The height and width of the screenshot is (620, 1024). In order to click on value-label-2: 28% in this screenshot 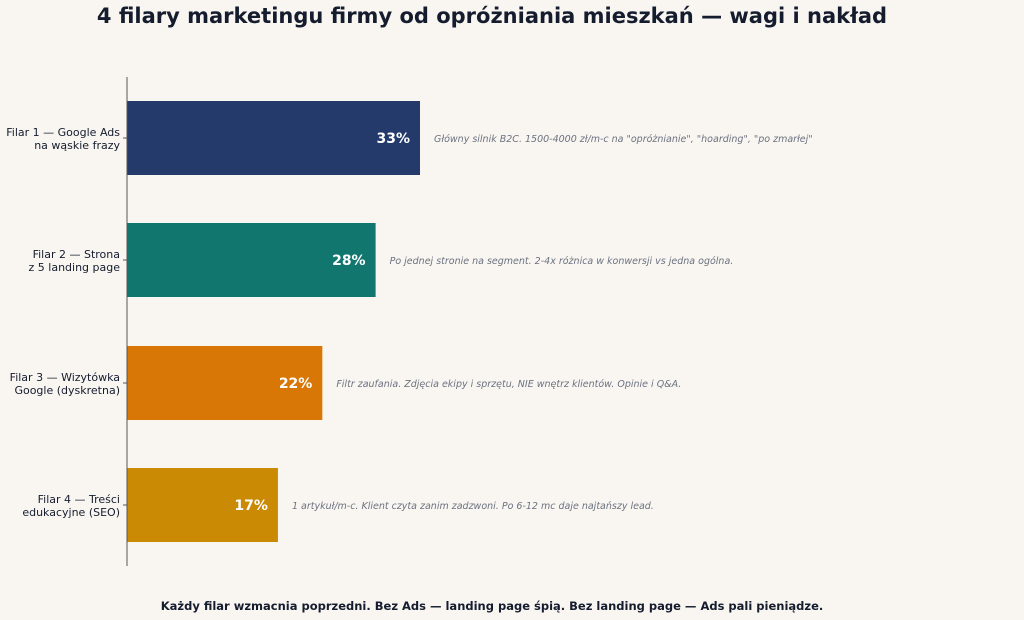, I will do `click(349, 261)`.